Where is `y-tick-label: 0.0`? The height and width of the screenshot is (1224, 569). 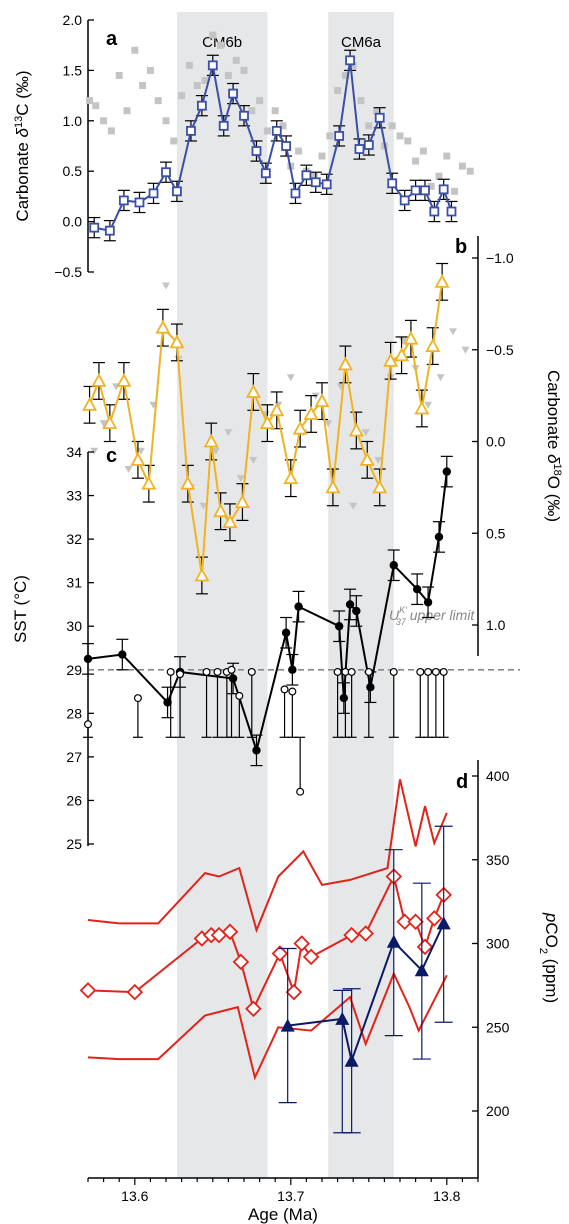
y-tick-label: 0.0 is located at coordinates (73, 222).